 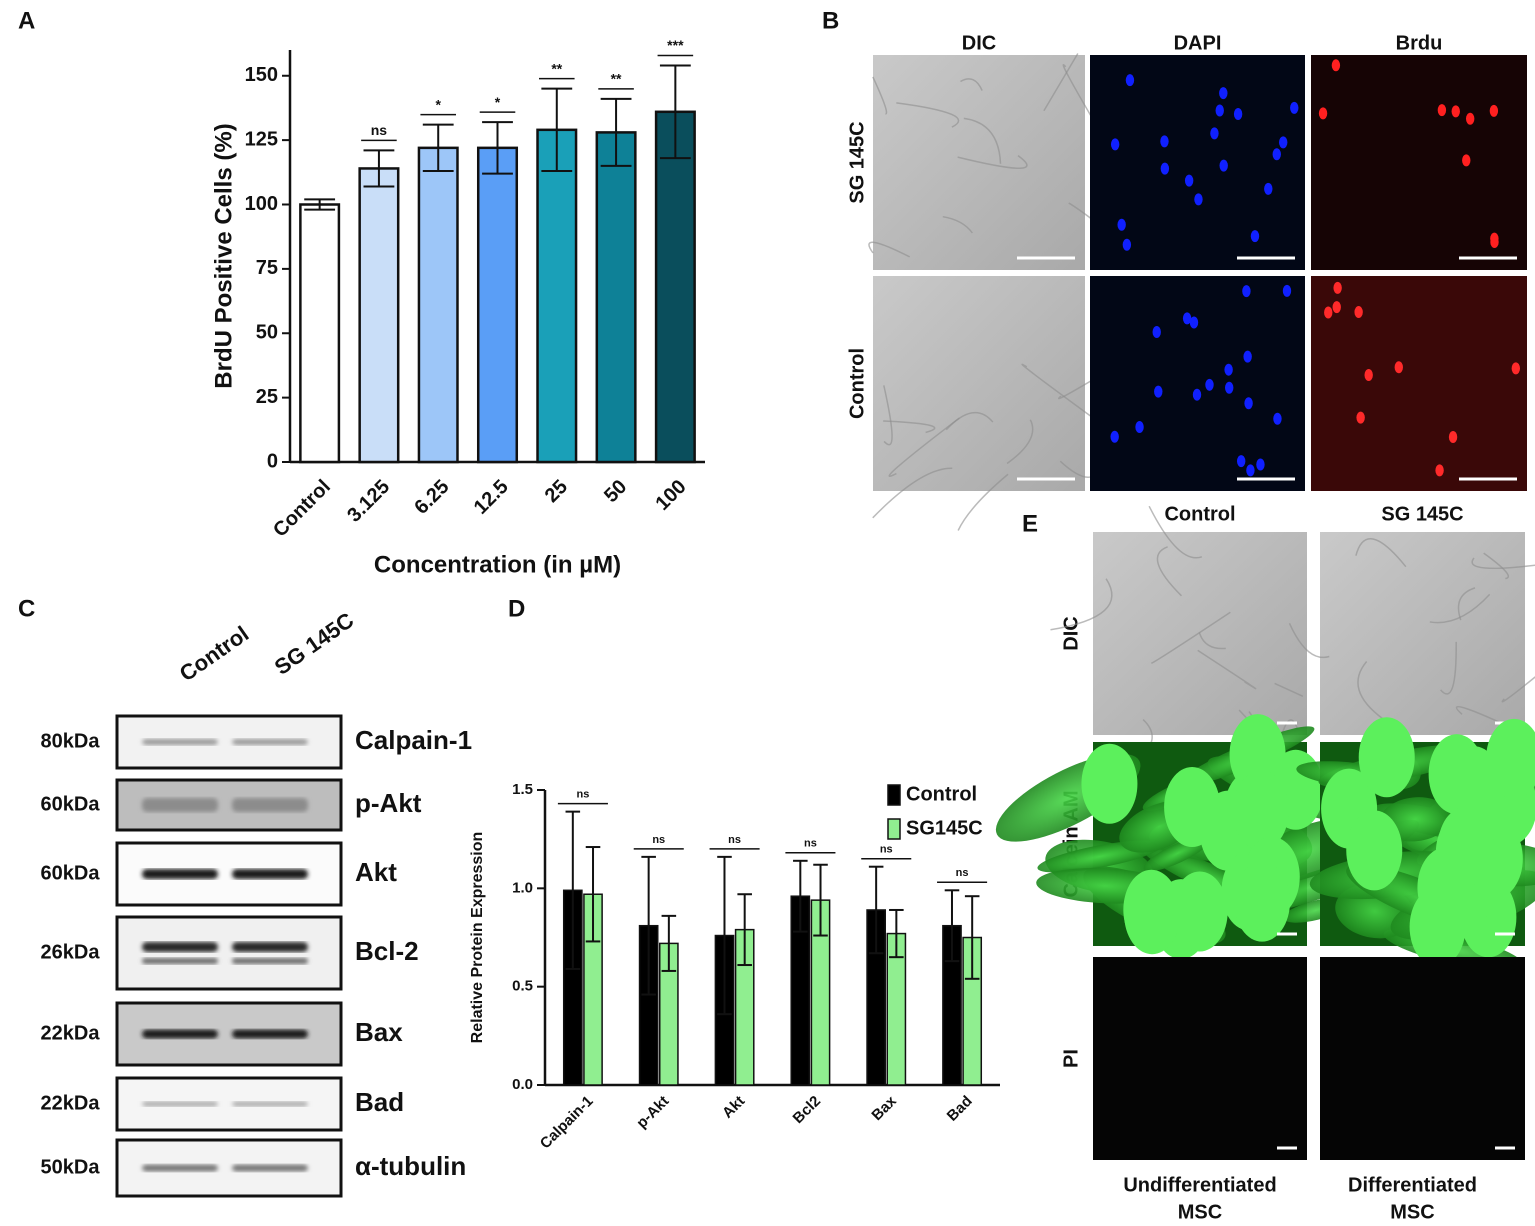 I want to click on y-tick-label: 1.5, so click(x=522, y=789).